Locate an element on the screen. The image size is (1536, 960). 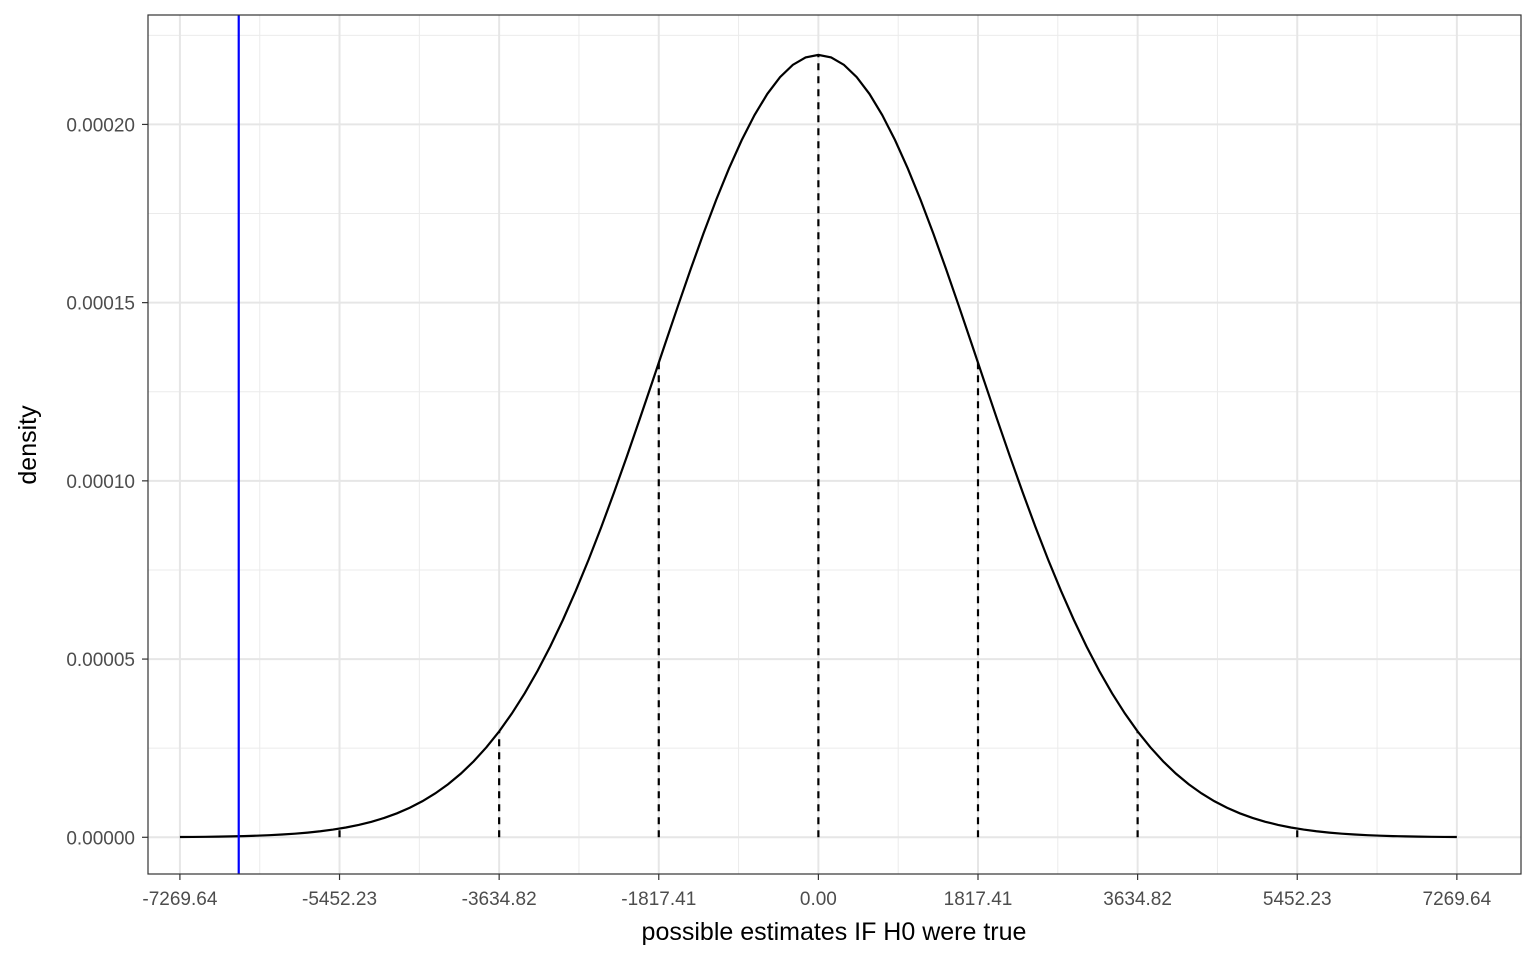
y-tick-label: 0.00020 is located at coordinates (100, 125).